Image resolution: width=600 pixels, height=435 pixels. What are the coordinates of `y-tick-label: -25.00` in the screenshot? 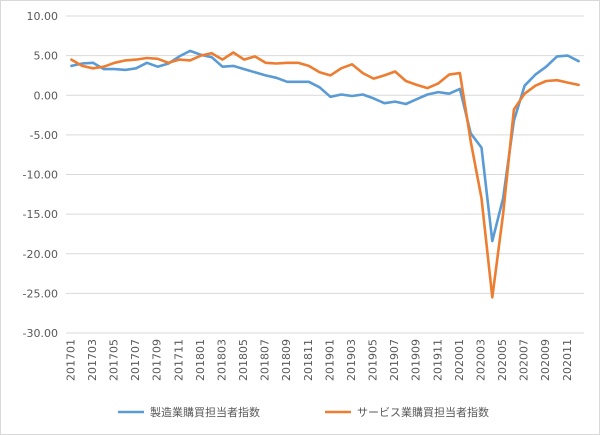 It's located at (40, 293).